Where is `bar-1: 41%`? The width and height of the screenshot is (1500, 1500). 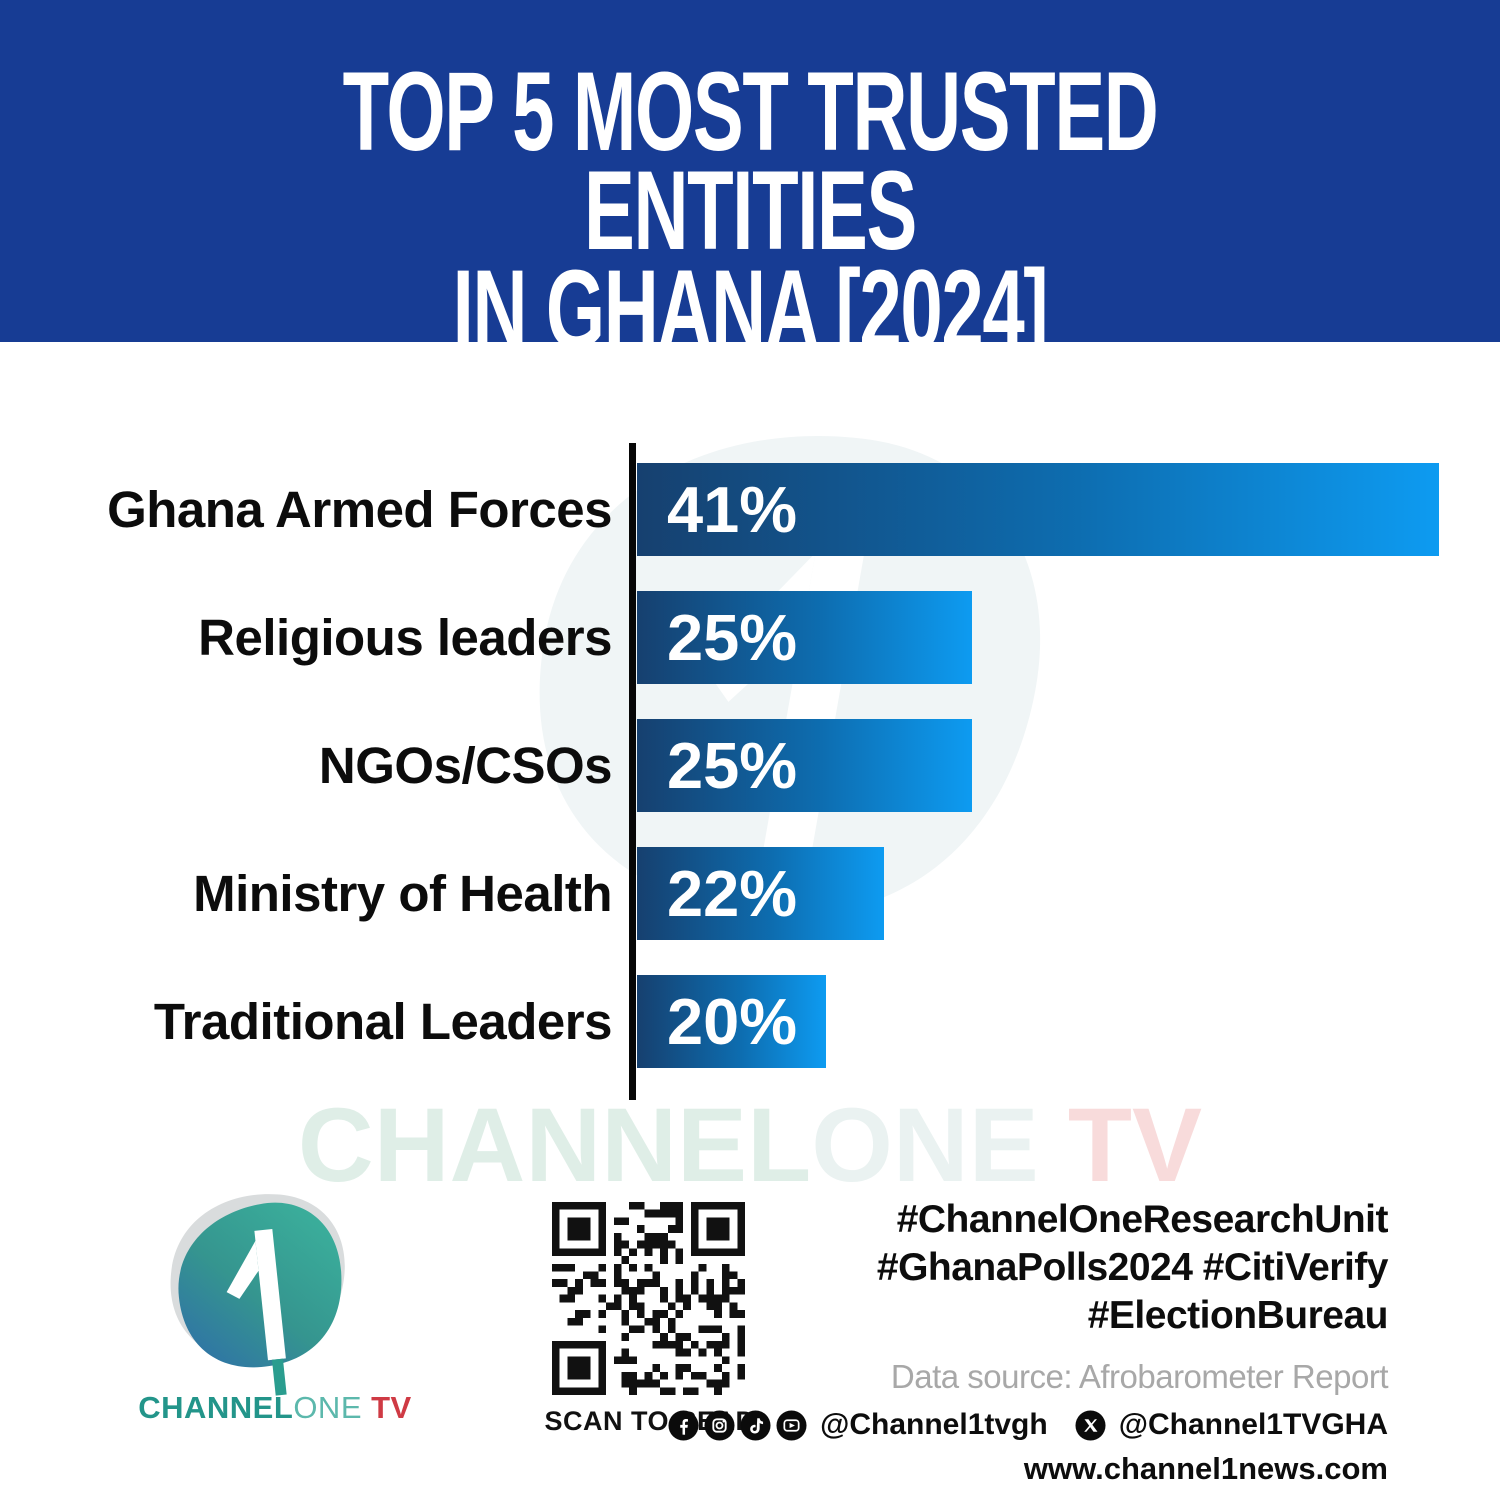 bar-1: 41% is located at coordinates (1038, 509).